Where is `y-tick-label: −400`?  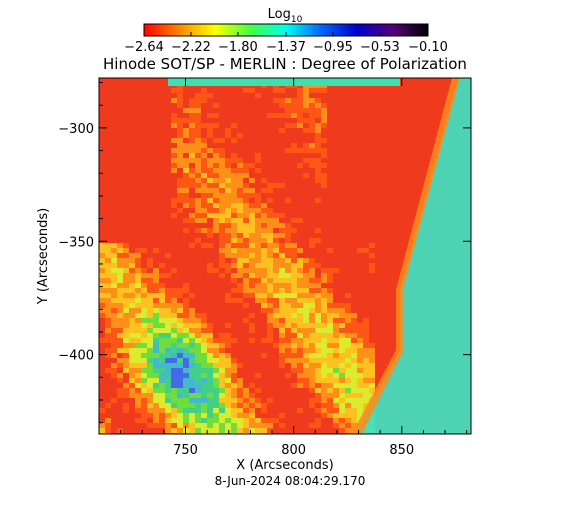
y-tick-label: −400 is located at coordinates (76, 356).